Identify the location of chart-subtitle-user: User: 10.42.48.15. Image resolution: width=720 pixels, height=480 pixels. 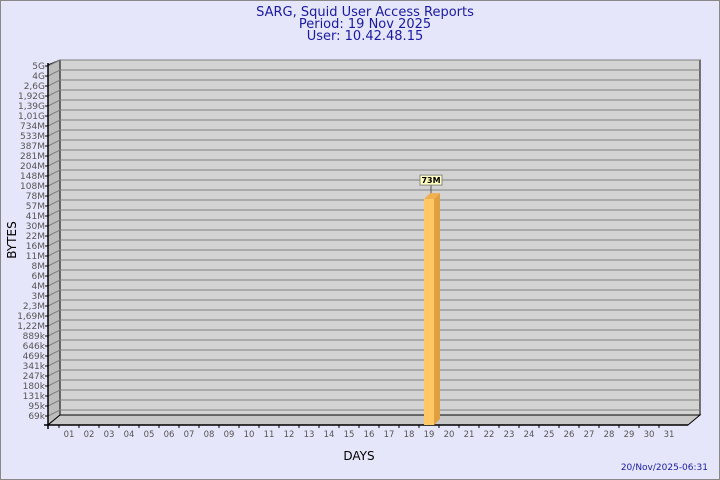
(365, 36).